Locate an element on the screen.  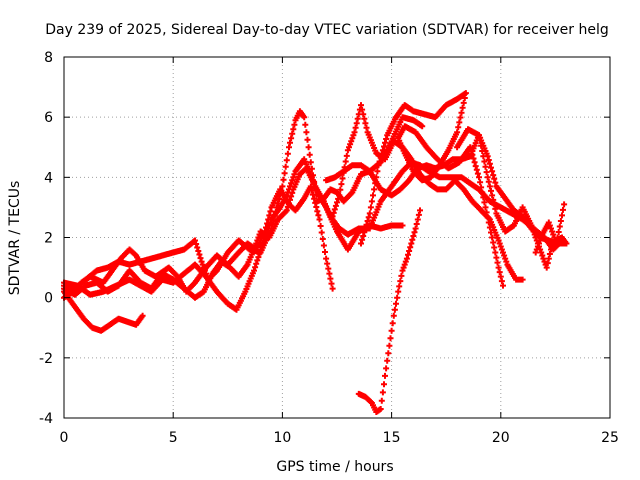
y-tick-label: 4 is located at coordinates (48, 178).